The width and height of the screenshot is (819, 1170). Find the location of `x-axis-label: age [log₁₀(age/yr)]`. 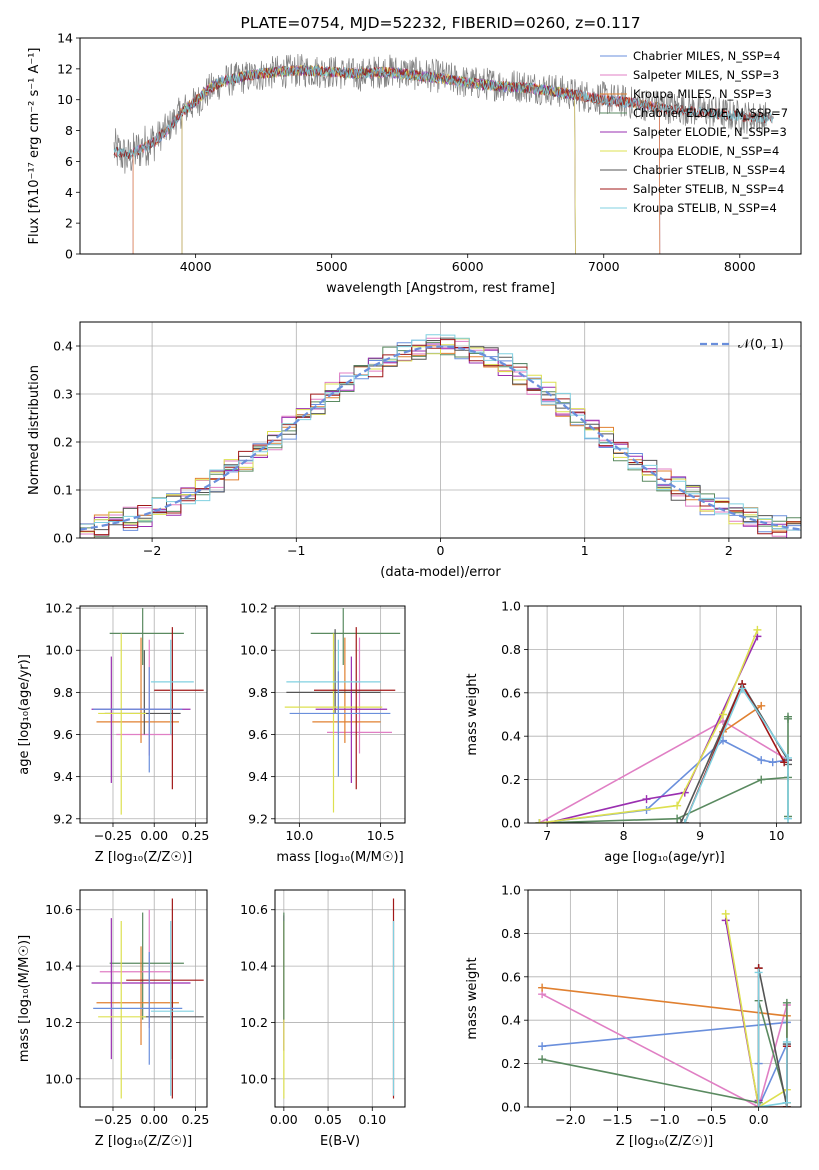

x-axis-label: age [log₁₀(age/yr)] is located at coordinates (664, 857).